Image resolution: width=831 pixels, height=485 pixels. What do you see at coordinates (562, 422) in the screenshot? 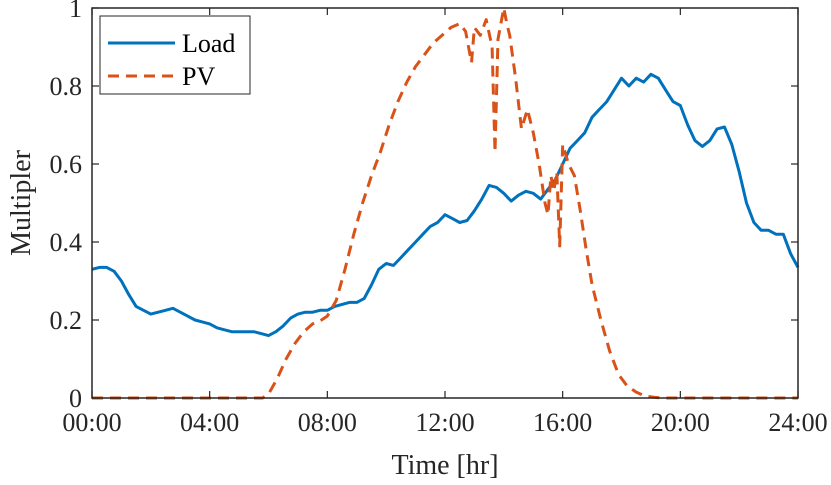
I see `x-tick-label: 16:00` at bounding box center [562, 422].